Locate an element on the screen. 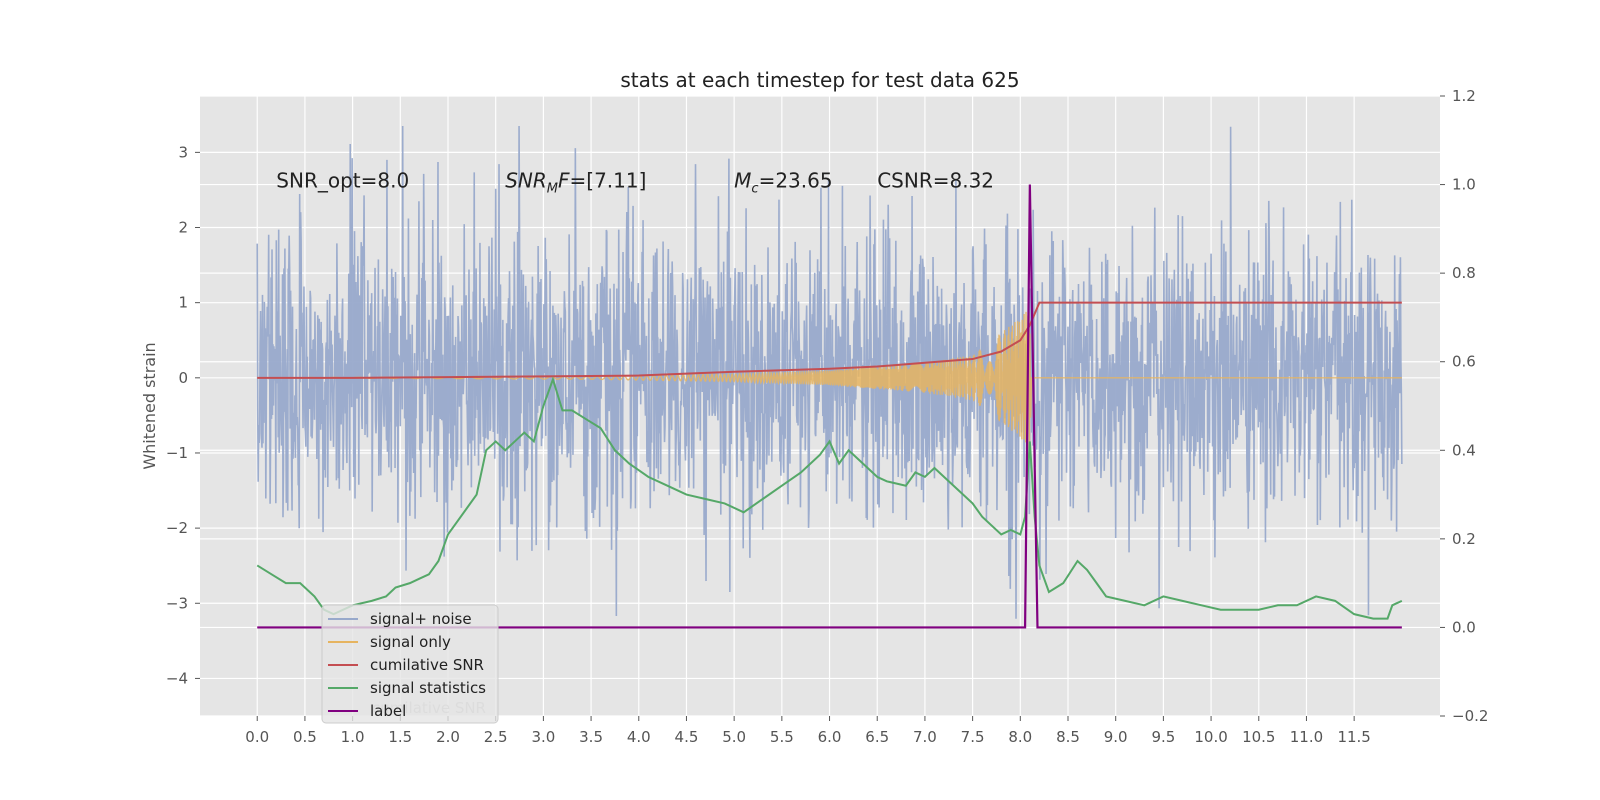  x-tick-label: 5.5 is located at coordinates (782, 737).